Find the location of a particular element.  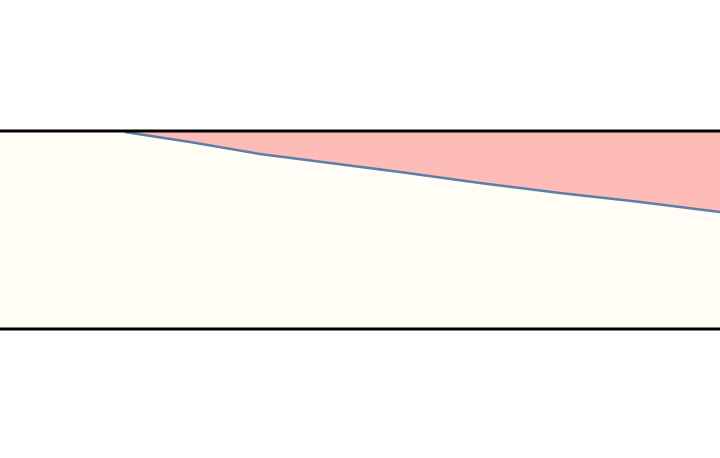

filled-area is located at coordinates (422, 171).